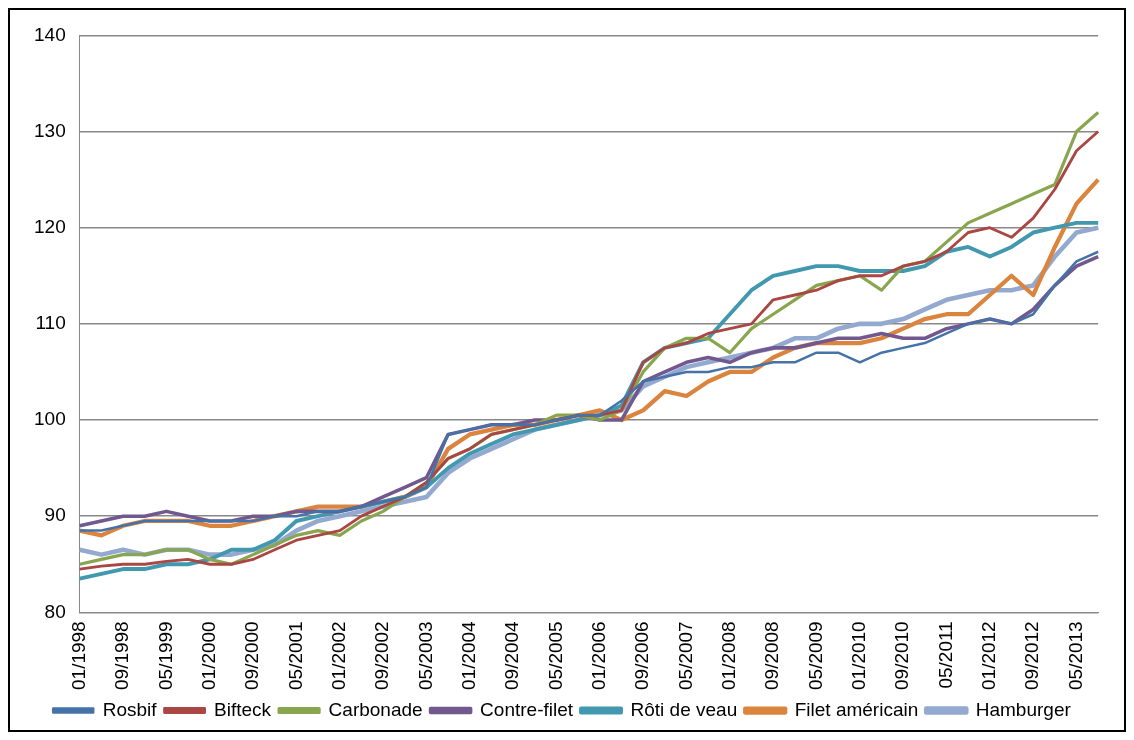 The height and width of the screenshot is (740, 1134). Describe the element at coordinates (252, 656) in the screenshot. I see `x-tick-label: 09/2000` at that location.